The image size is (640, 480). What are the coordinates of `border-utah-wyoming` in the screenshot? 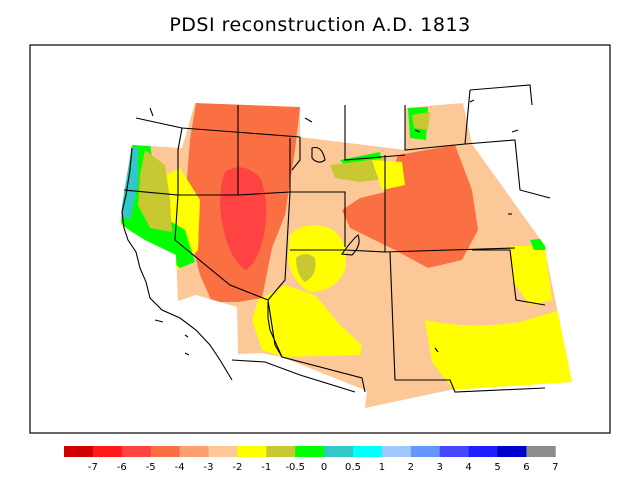 It's located at (318, 219).